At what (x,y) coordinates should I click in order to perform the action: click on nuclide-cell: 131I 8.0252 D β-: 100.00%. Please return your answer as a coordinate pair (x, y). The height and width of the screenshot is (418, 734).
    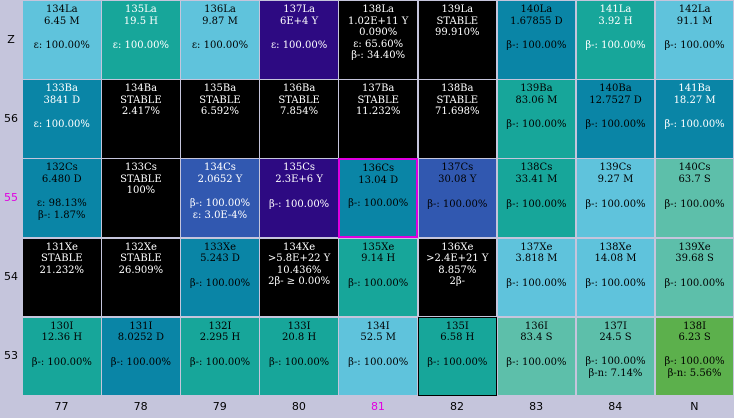
    Looking at the image, I should click on (141, 356).